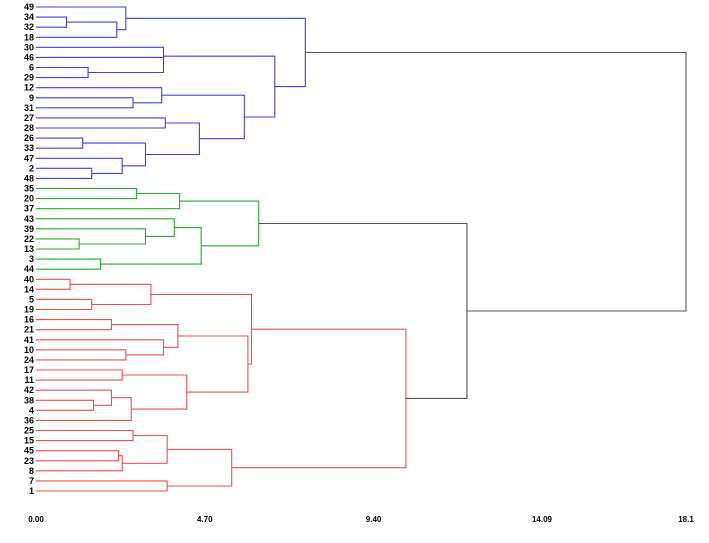 This screenshot has height=543, width=709. What do you see at coordinates (29, 148) in the screenshot?
I see `leaf-label: 33` at bounding box center [29, 148].